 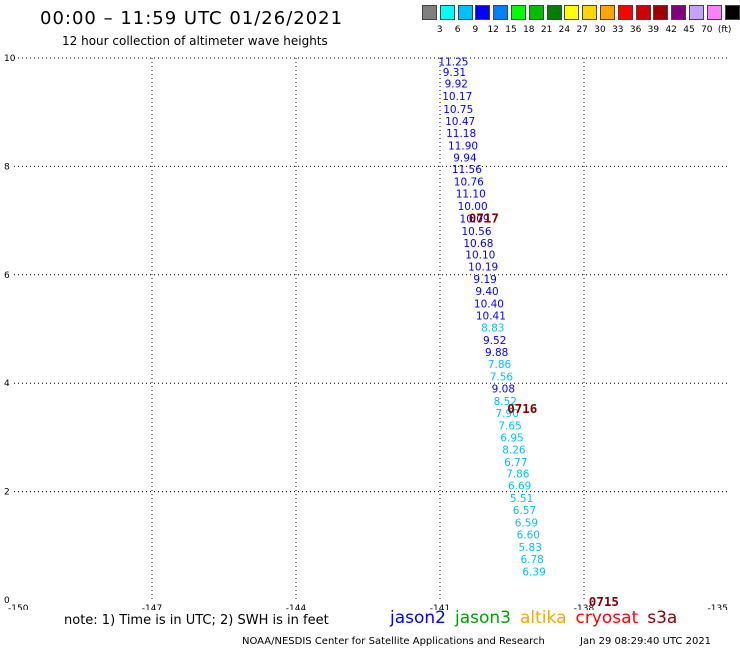 I want to click on satellite-legend: jason2 jason3 altika cryosat s3a, so click(x=538, y=618).